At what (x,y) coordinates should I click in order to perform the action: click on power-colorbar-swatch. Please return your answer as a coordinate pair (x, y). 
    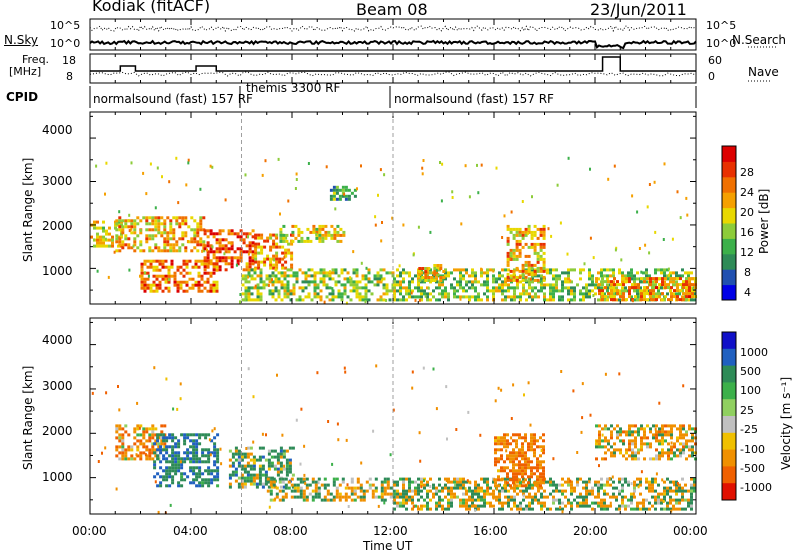
    Looking at the image, I should click on (729, 261).